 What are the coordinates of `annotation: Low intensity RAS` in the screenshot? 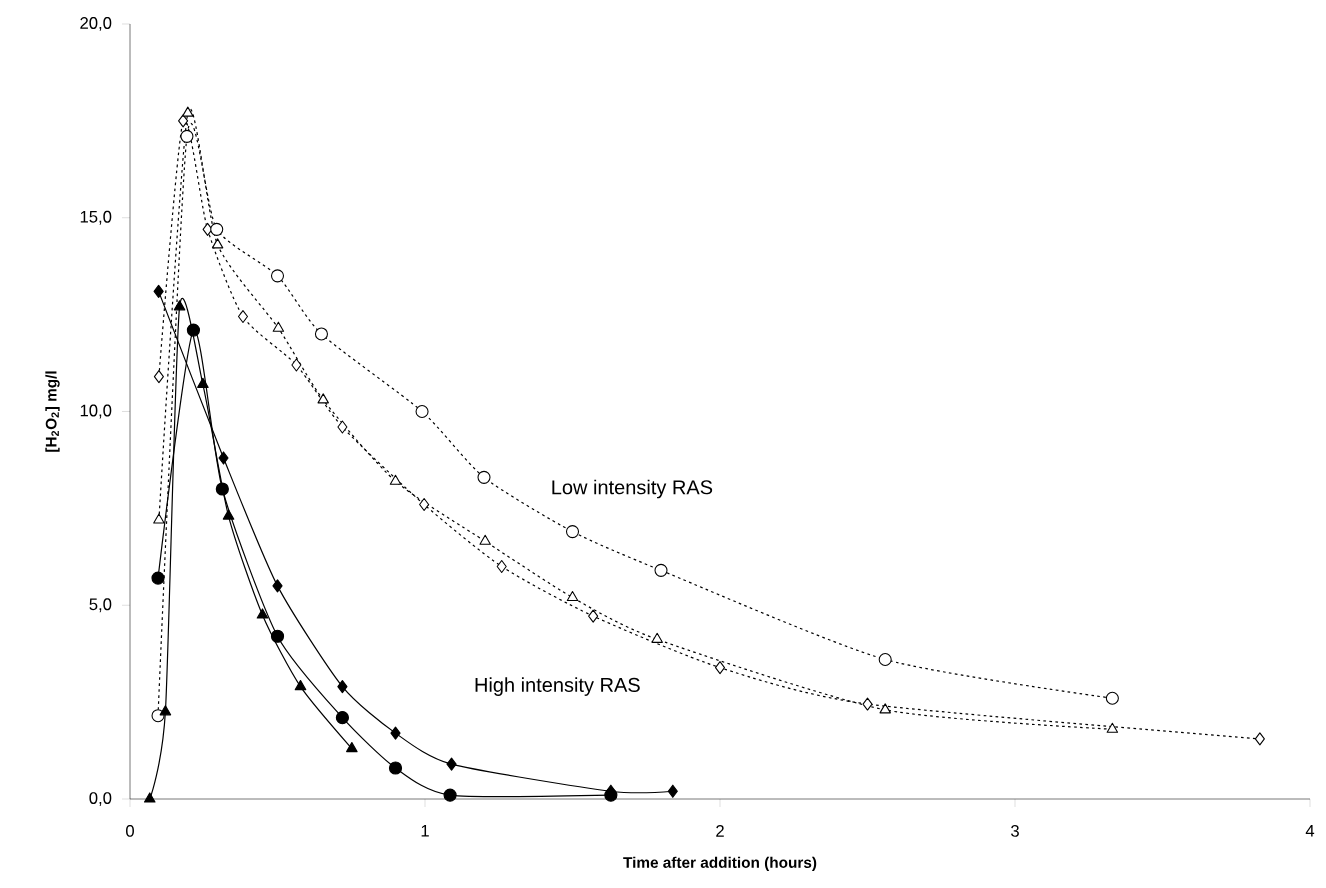 It's located at (632, 489).